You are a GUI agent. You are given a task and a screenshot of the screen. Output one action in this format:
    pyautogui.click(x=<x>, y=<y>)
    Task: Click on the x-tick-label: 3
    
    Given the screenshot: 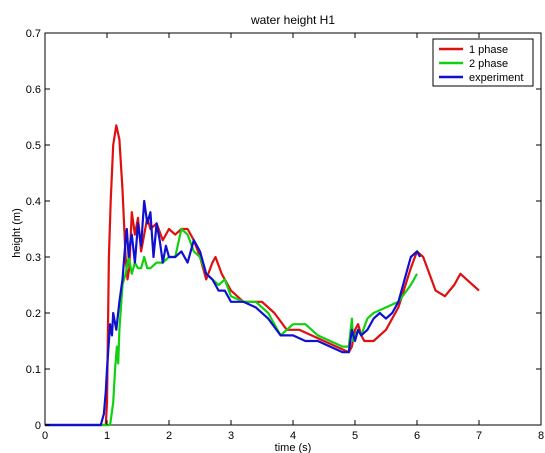 What is the action you would take?
    pyautogui.click(x=231, y=436)
    